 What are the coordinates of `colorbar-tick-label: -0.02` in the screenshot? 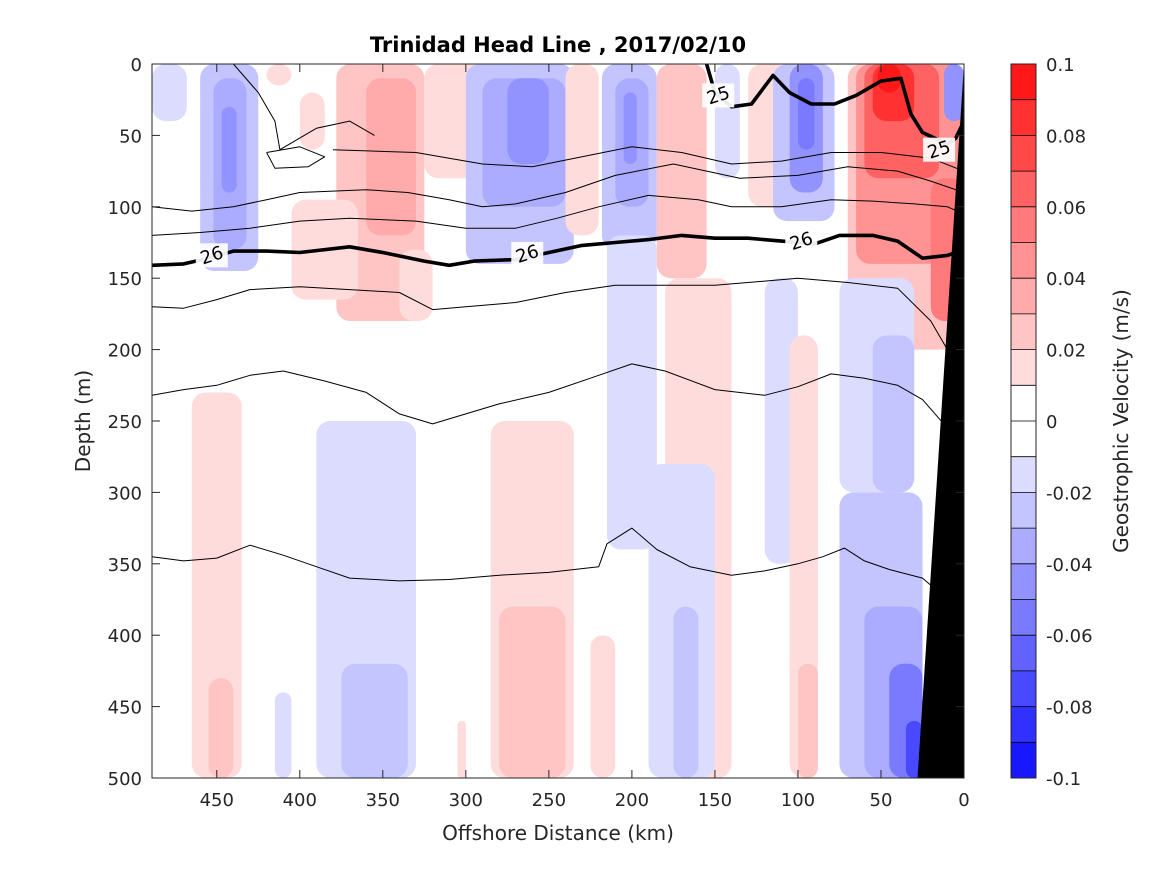 It's located at (1069, 493).